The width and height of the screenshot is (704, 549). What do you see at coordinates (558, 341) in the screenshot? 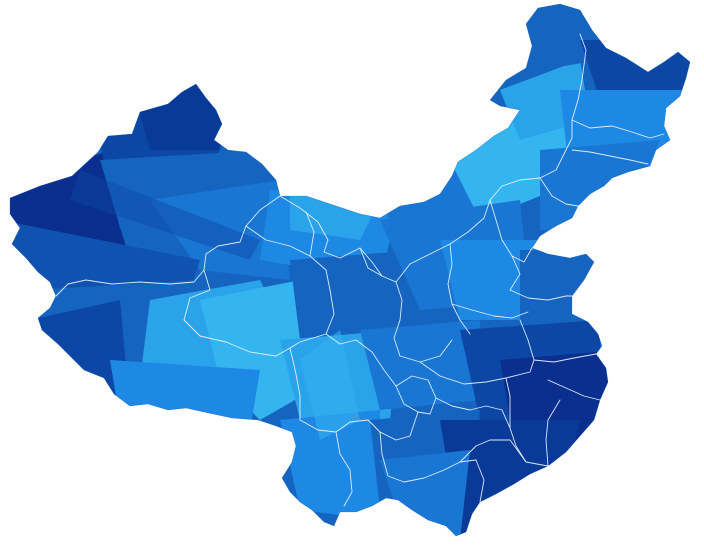
I see `border-jiangsu-anhui` at bounding box center [558, 341].